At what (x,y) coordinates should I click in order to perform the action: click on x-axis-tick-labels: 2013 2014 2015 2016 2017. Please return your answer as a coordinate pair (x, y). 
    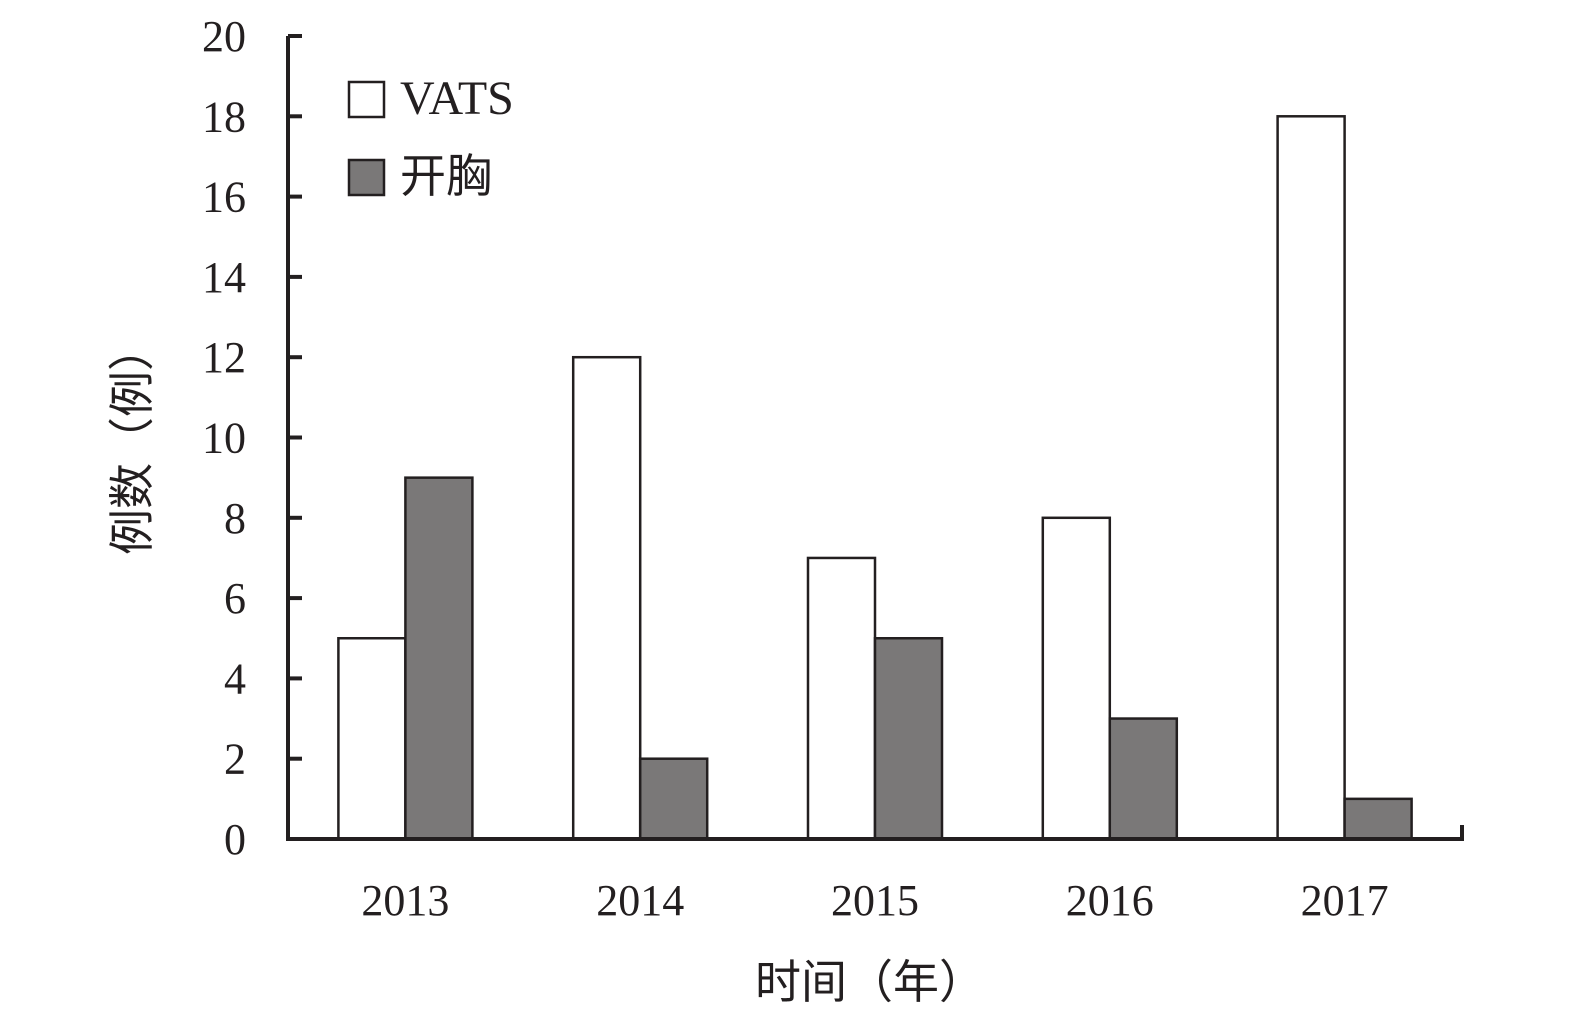
    Looking at the image, I should click on (874, 900).